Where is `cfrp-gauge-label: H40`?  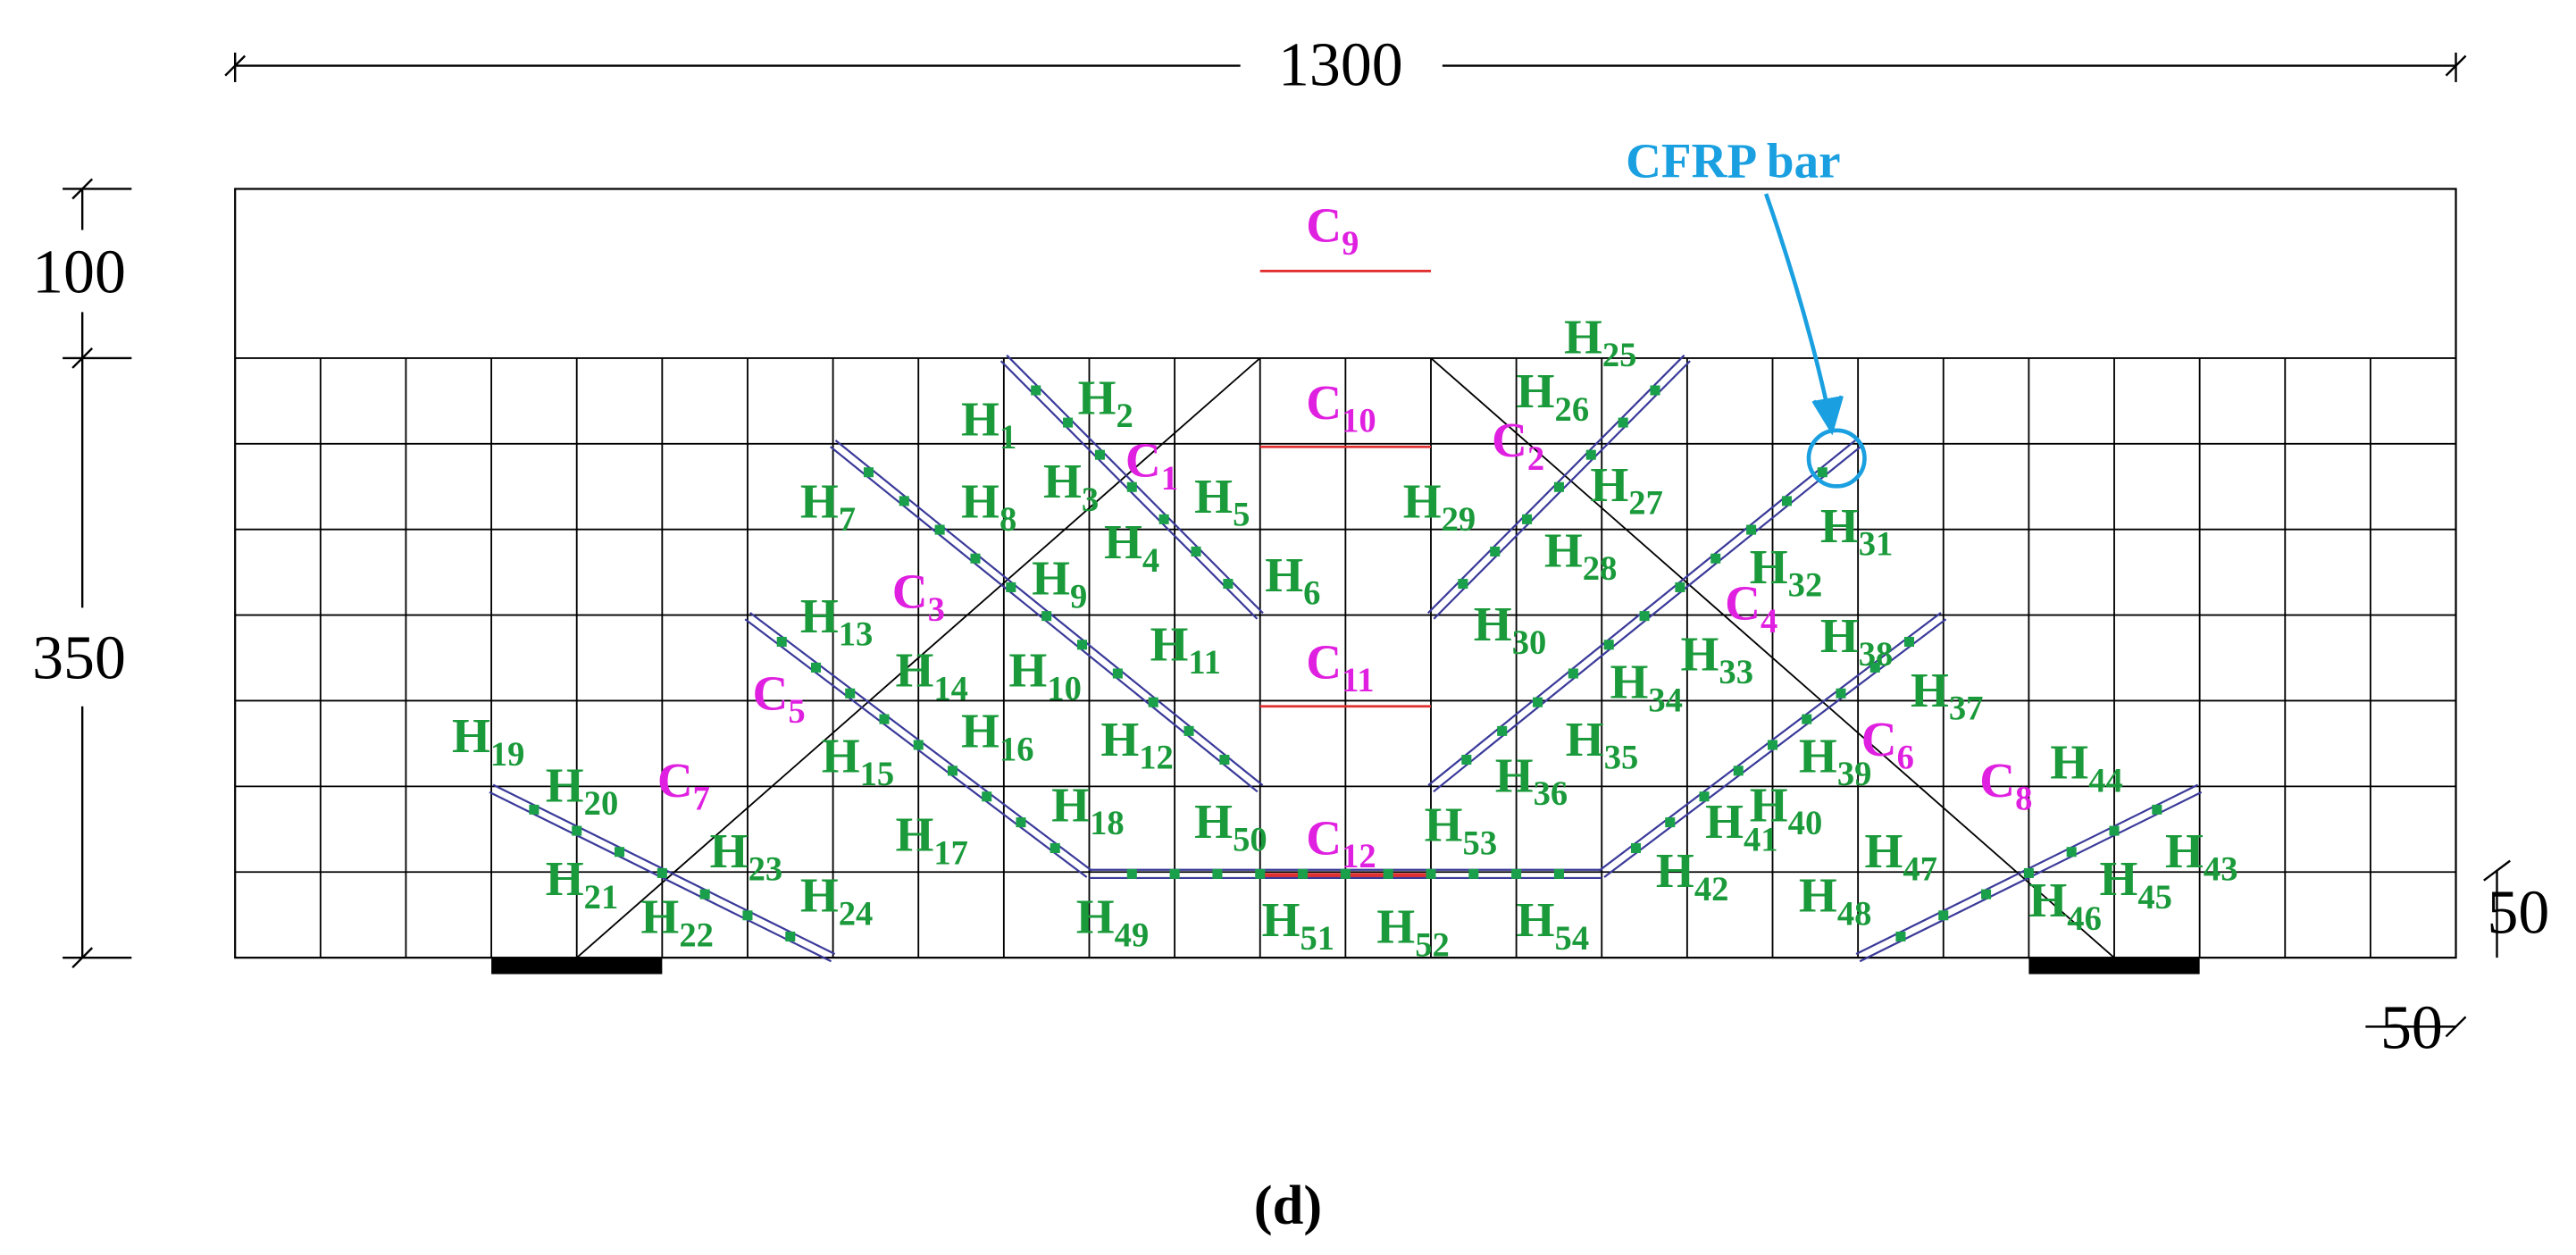
cfrp-gauge-label: H40 is located at coordinates (1787, 810).